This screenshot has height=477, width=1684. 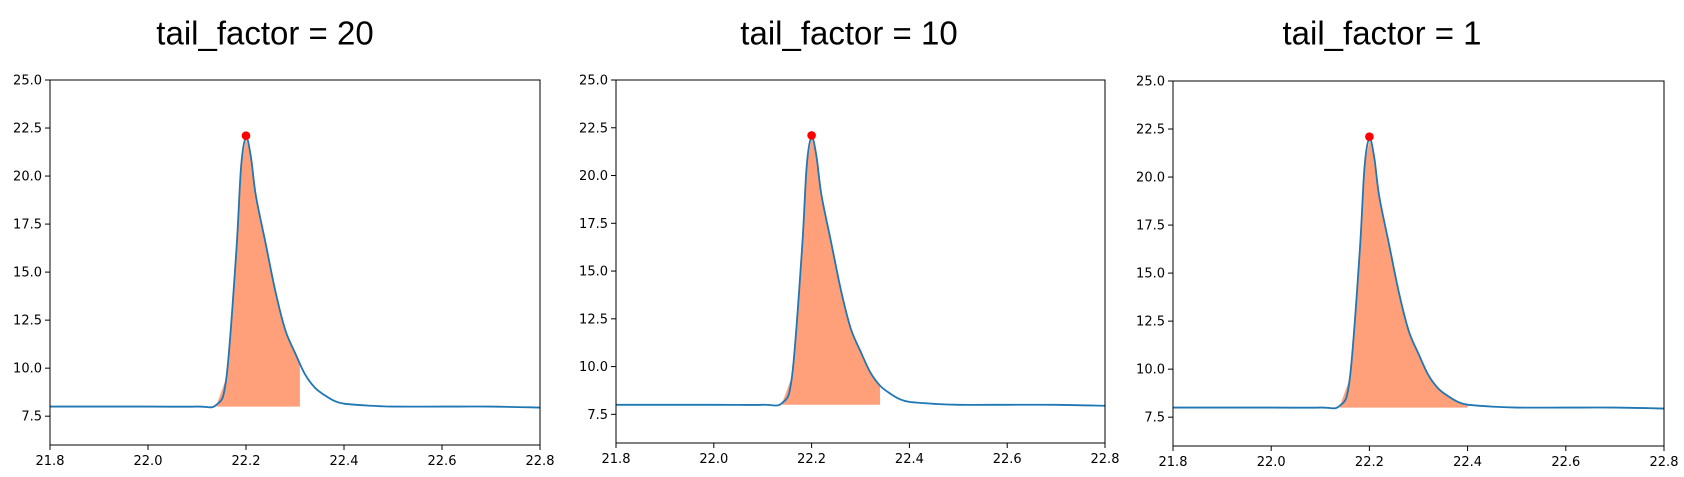 What do you see at coordinates (848, 33) in the screenshot?
I see `chart-title: tail_factor = 10` at bounding box center [848, 33].